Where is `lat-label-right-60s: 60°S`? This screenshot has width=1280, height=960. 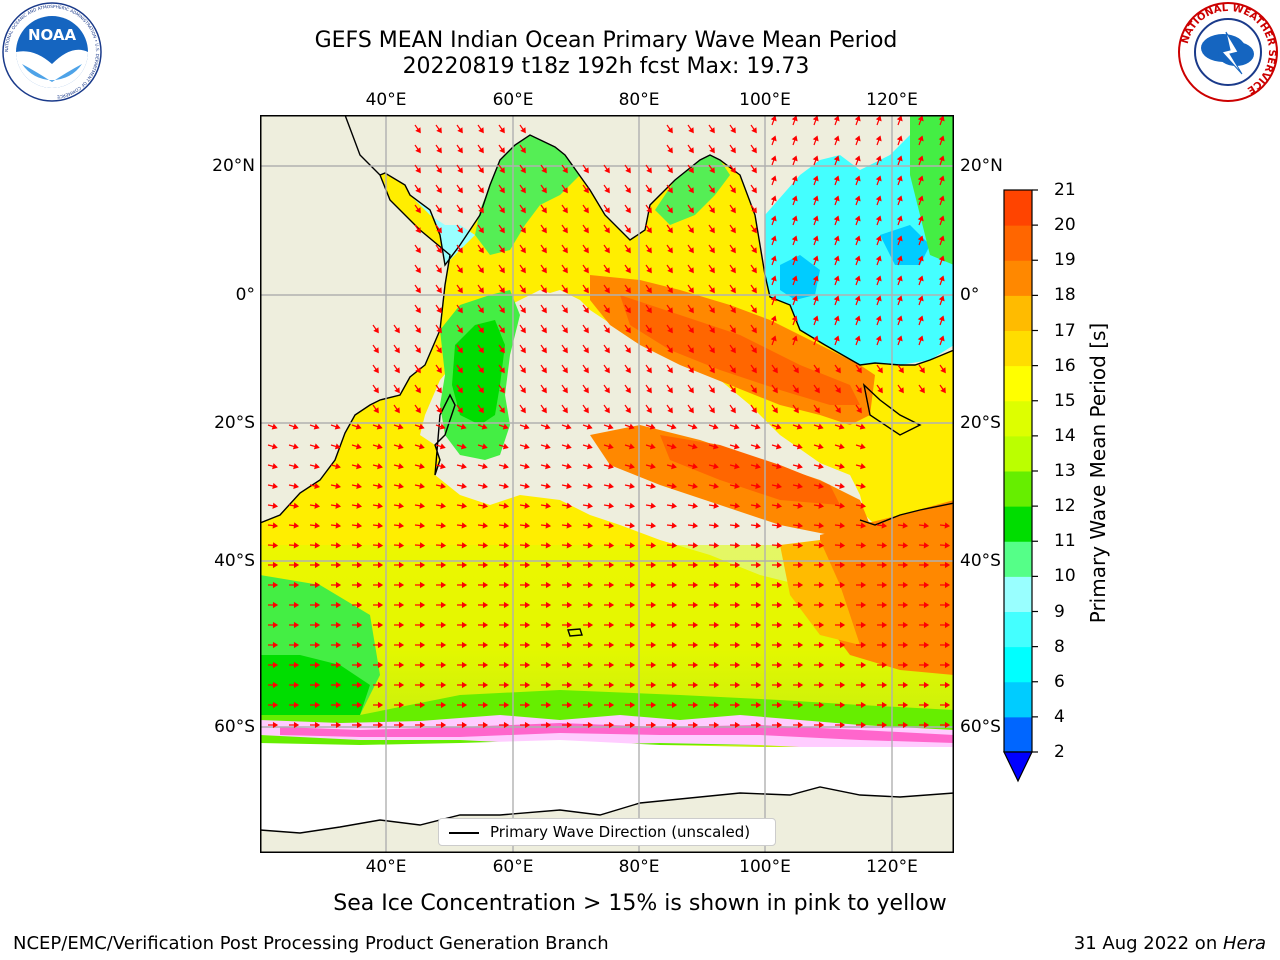 lat-label-right-60s: 60°S is located at coordinates (980, 727).